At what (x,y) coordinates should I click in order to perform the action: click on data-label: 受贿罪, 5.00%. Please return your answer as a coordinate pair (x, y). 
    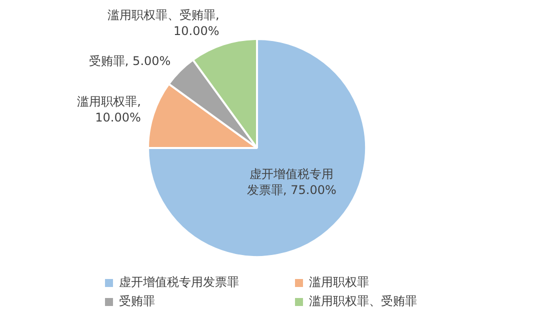
    Looking at the image, I should click on (129, 61).